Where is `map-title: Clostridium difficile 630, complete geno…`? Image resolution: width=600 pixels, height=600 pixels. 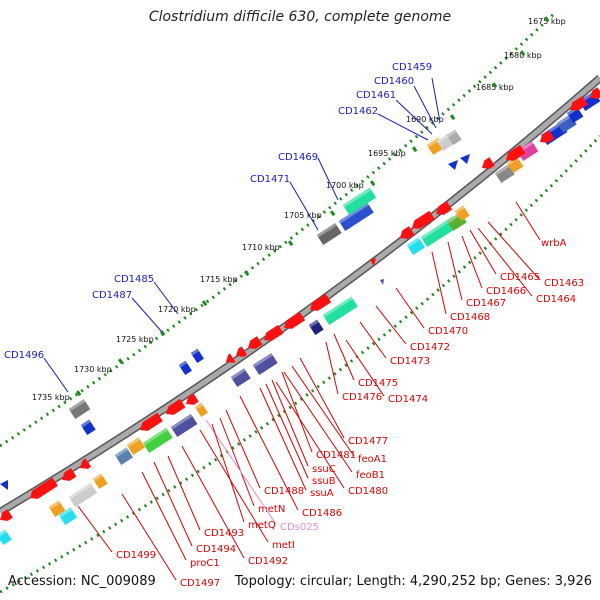 map-title: Clostridium difficile 630, complete geno… is located at coordinates (300, 17).